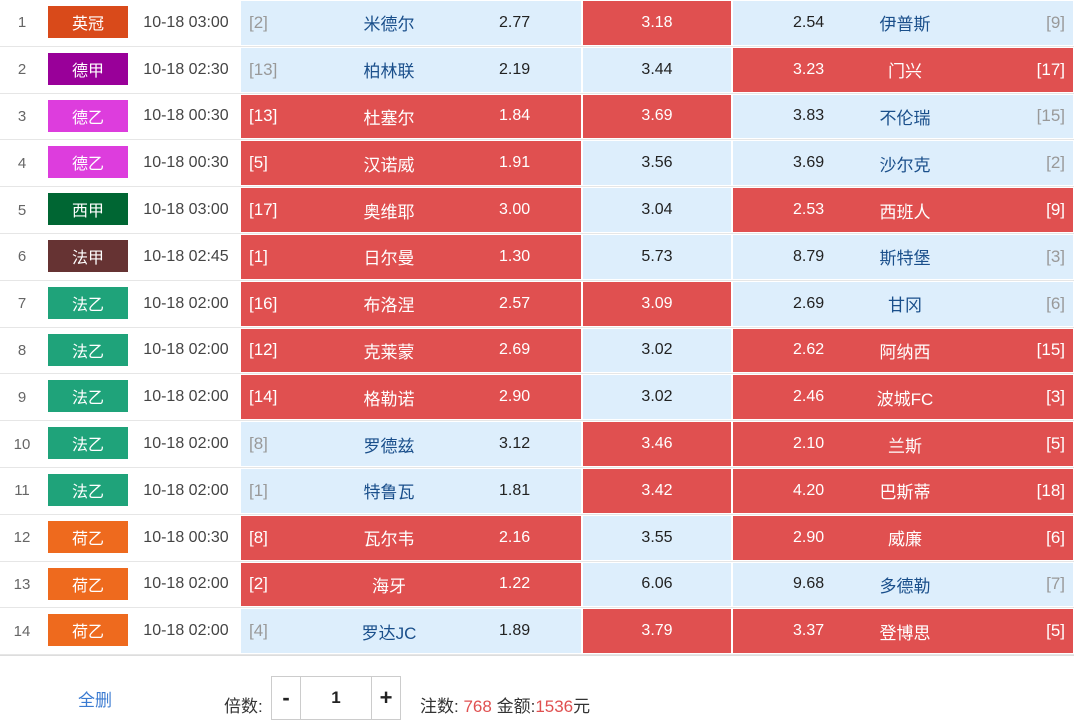 Image resolution: width=1074 pixels, height=722 pixels. I want to click on currency-label: 元, so click(582, 706).